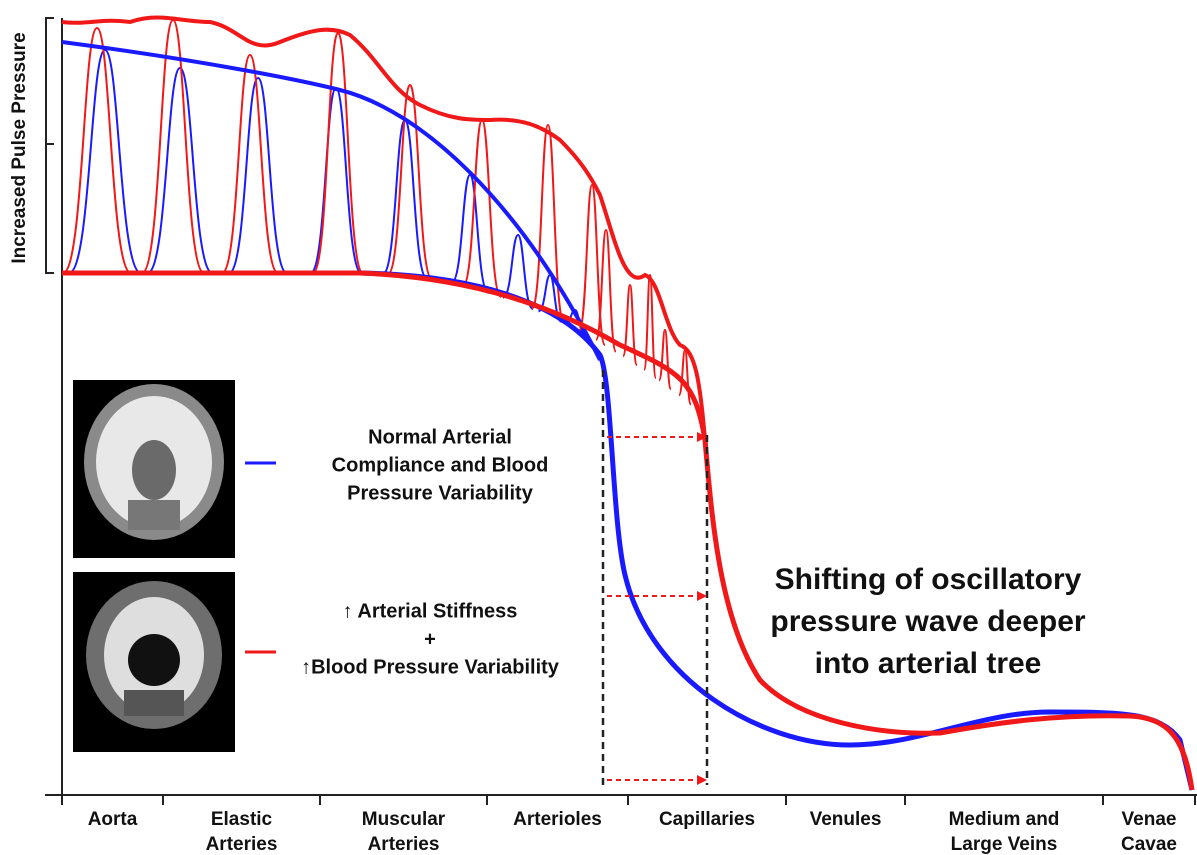 Image resolution: width=1197 pixels, height=855 pixels. I want to click on dashed-guides, so click(655, 577).